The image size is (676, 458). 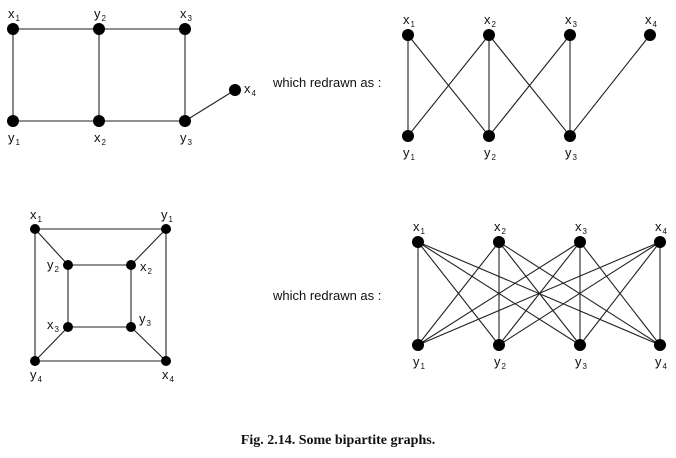 What do you see at coordinates (500, 227) in the screenshot?
I see `g2b-label-x2: x2` at bounding box center [500, 227].